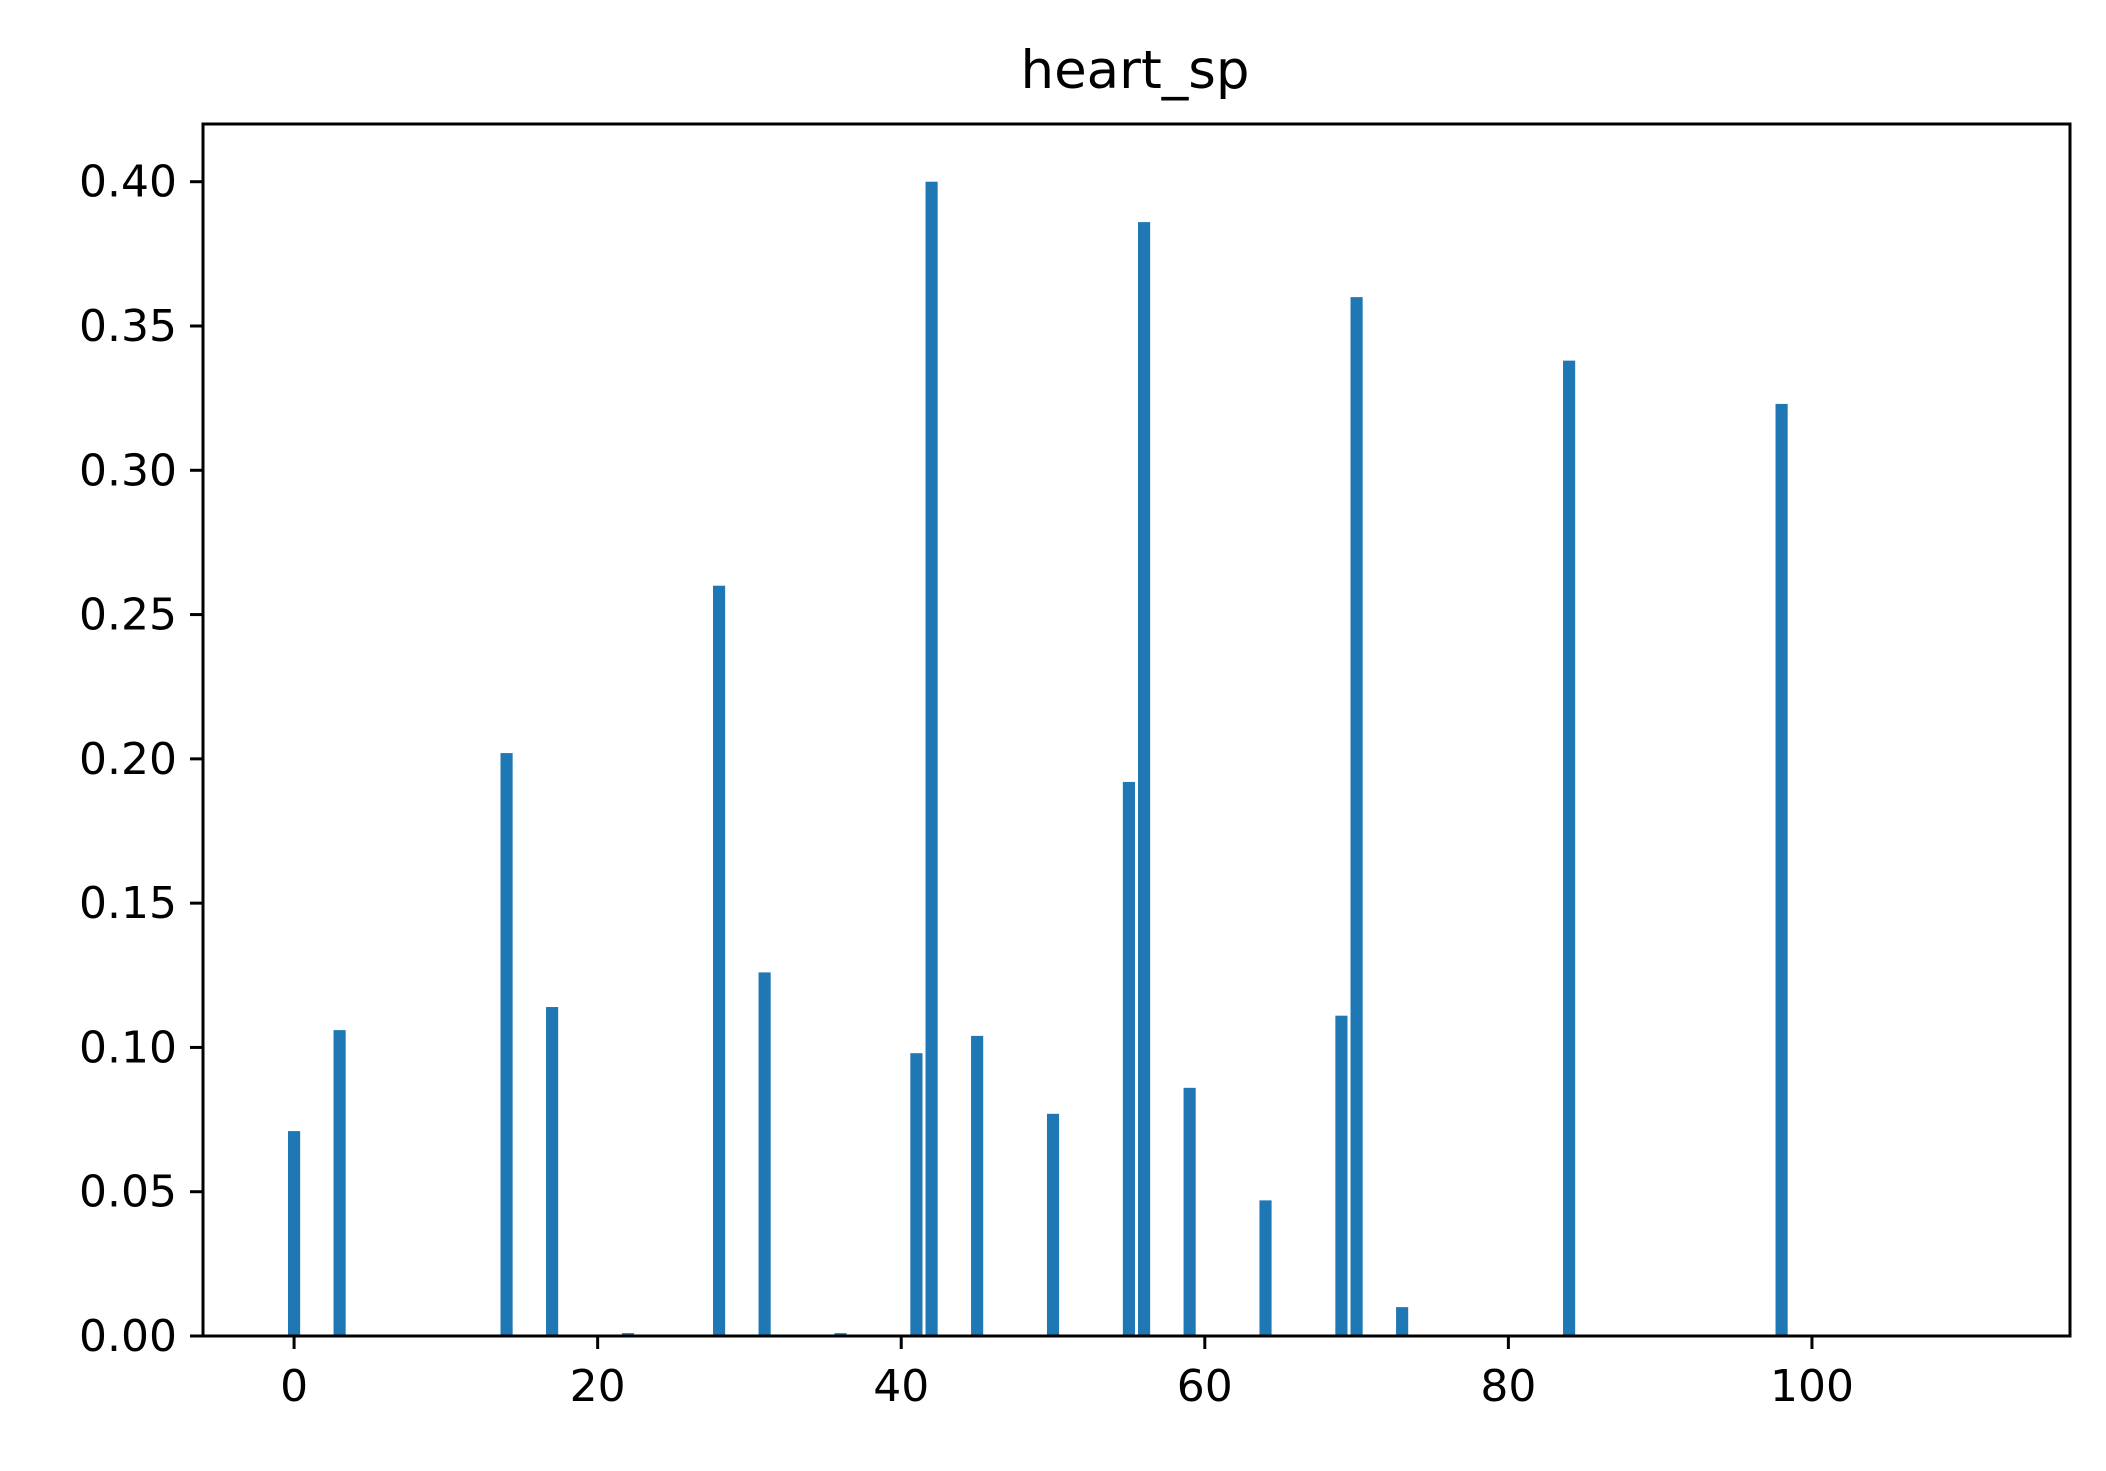 This screenshot has width=2106, height=1471. What do you see at coordinates (1134, 70) in the screenshot?
I see `chart-title: heart_sp` at bounding box center [1134, 70].